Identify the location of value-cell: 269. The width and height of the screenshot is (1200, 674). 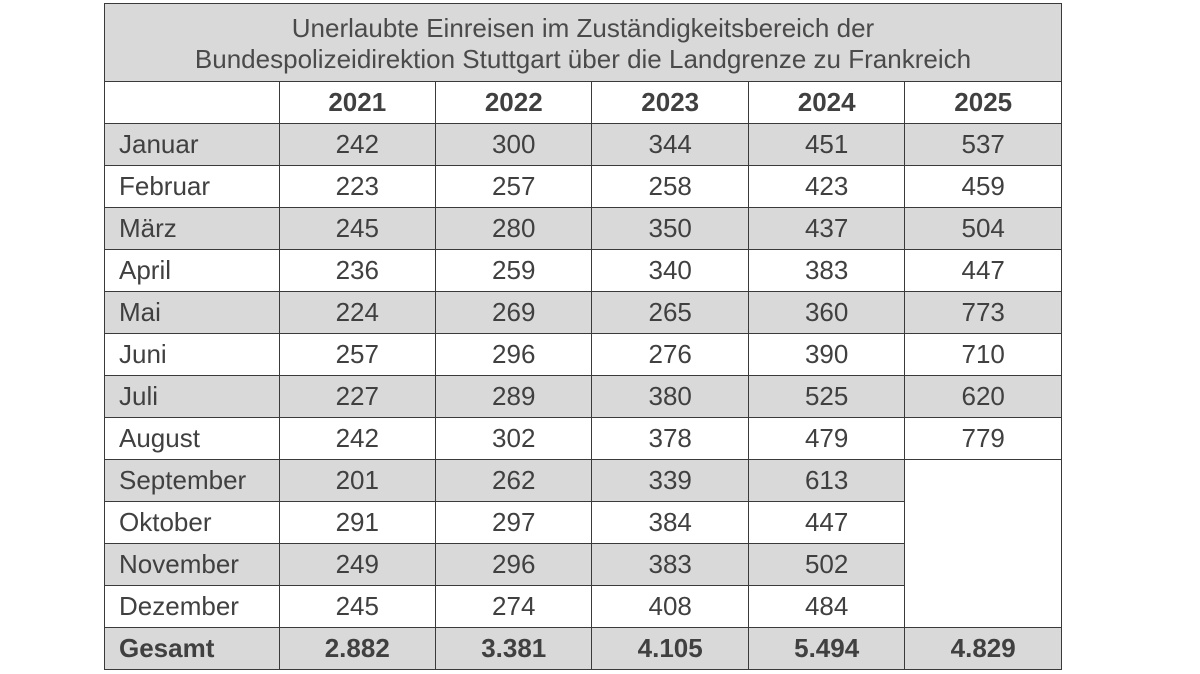
(513, 312).